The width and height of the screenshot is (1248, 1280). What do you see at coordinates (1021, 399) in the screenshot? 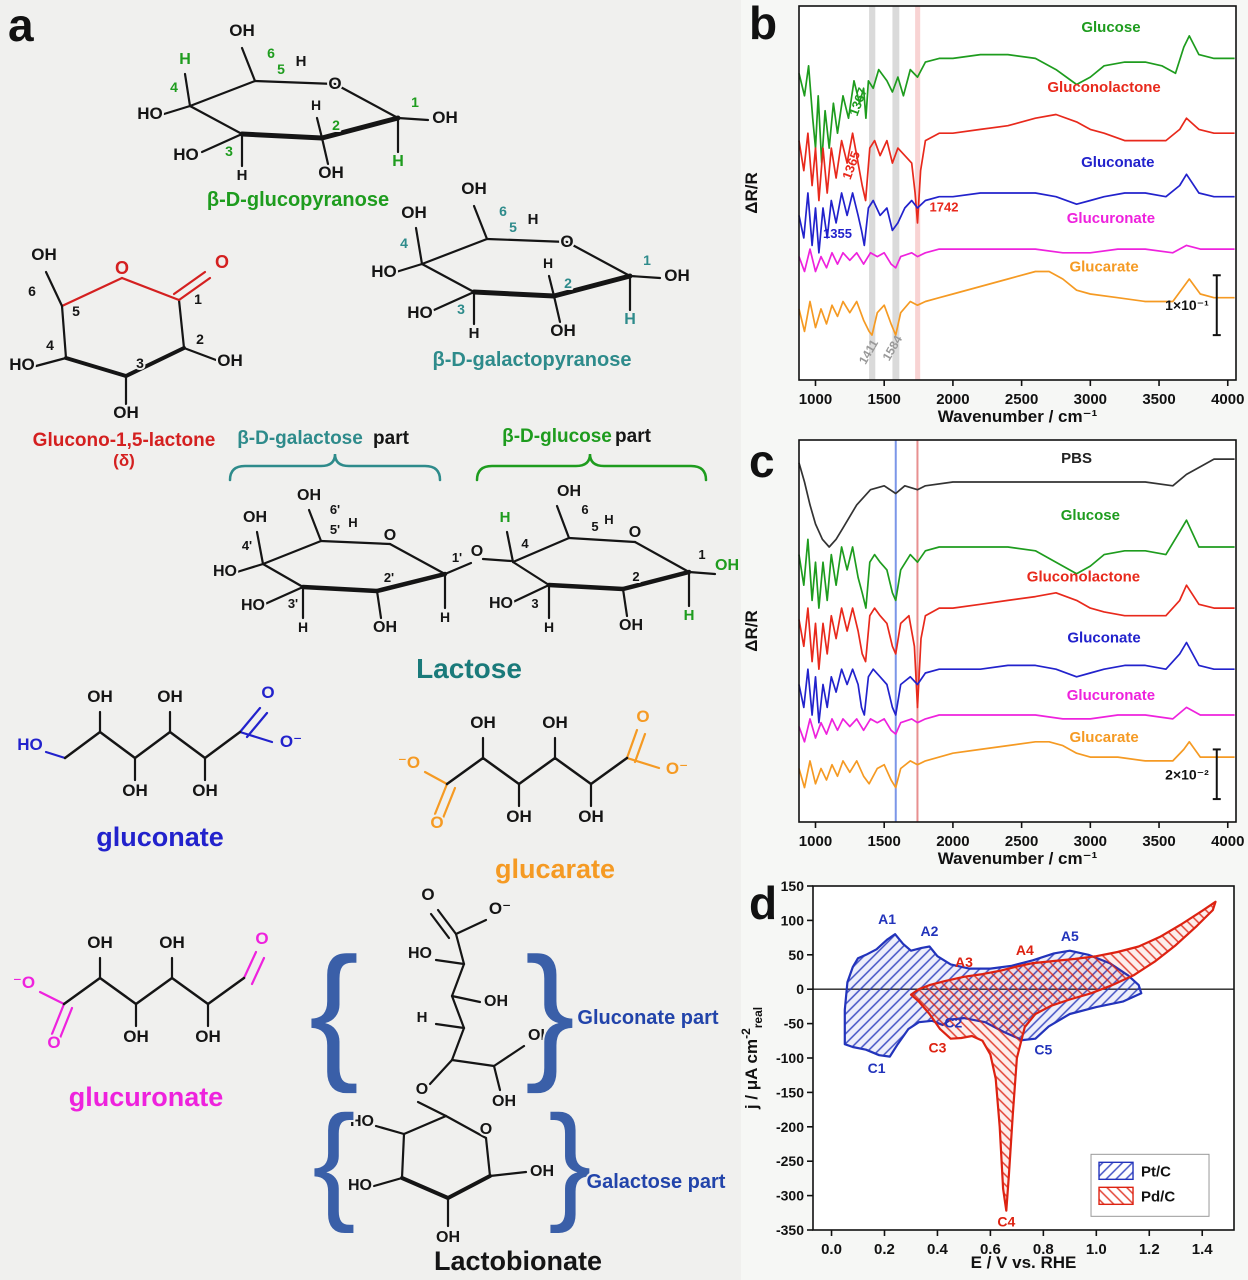
I see `svg-text: 2500` at bounding box center [1021, 399].